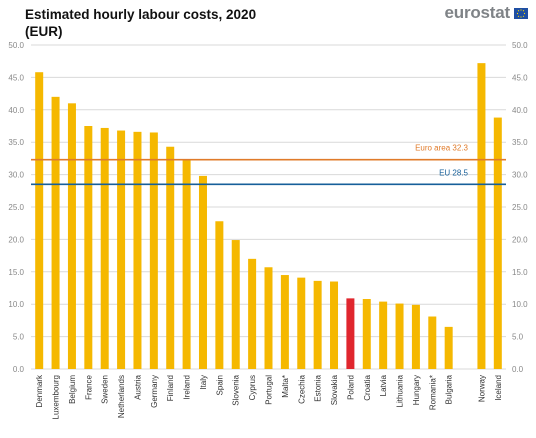  Describe the element at coordinates (497, 243) in the screenshot. I see `bar-iceland` at that location.